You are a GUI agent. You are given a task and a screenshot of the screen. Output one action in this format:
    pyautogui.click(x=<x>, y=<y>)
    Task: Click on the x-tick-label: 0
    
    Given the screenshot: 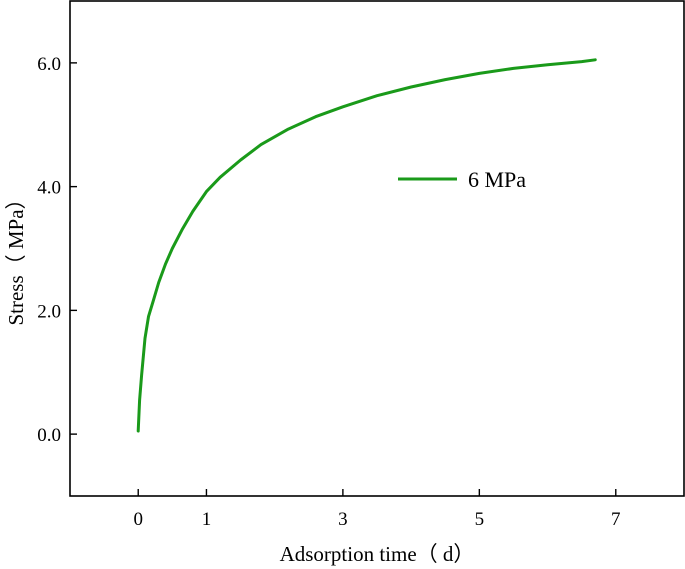 What is the action you would take?
    pyautogui.click(x=138, y=519)
    